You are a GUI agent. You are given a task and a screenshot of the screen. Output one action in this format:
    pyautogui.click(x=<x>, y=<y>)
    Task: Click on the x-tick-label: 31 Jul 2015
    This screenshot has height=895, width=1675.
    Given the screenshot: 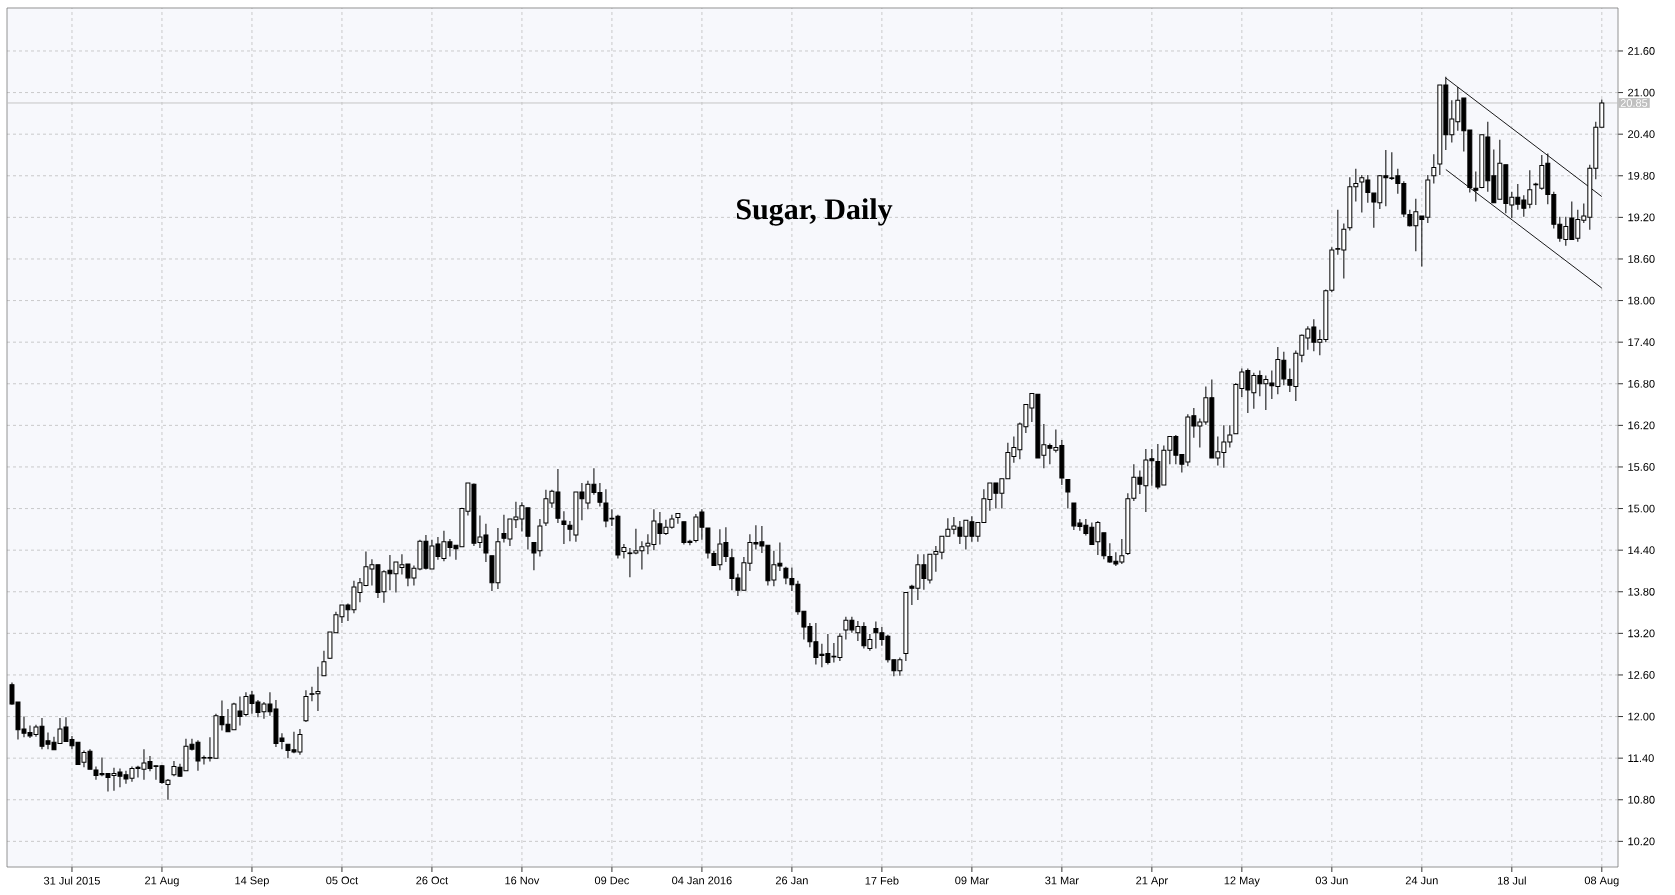 What is the action you would take?
    pyautogui.click(x=71, y=880)
    